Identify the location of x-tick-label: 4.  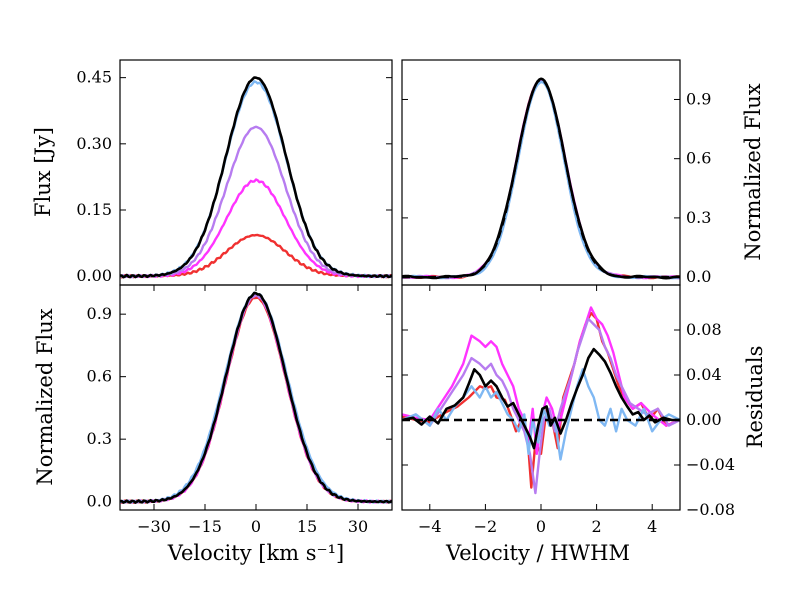
(652, 526).